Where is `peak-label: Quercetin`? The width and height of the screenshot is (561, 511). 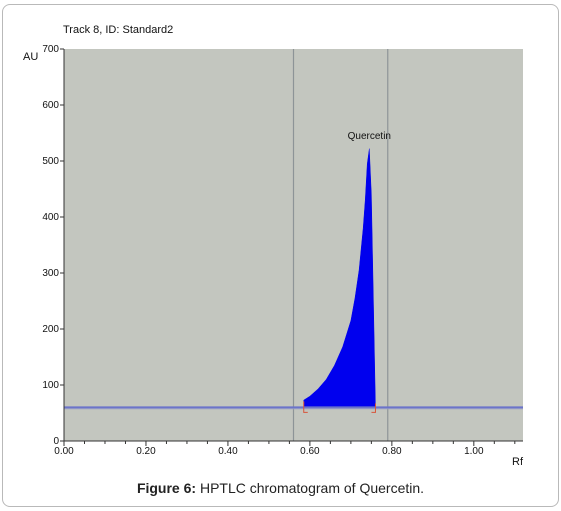
peak-label: Quercetin is located at coordinates (369, 136).